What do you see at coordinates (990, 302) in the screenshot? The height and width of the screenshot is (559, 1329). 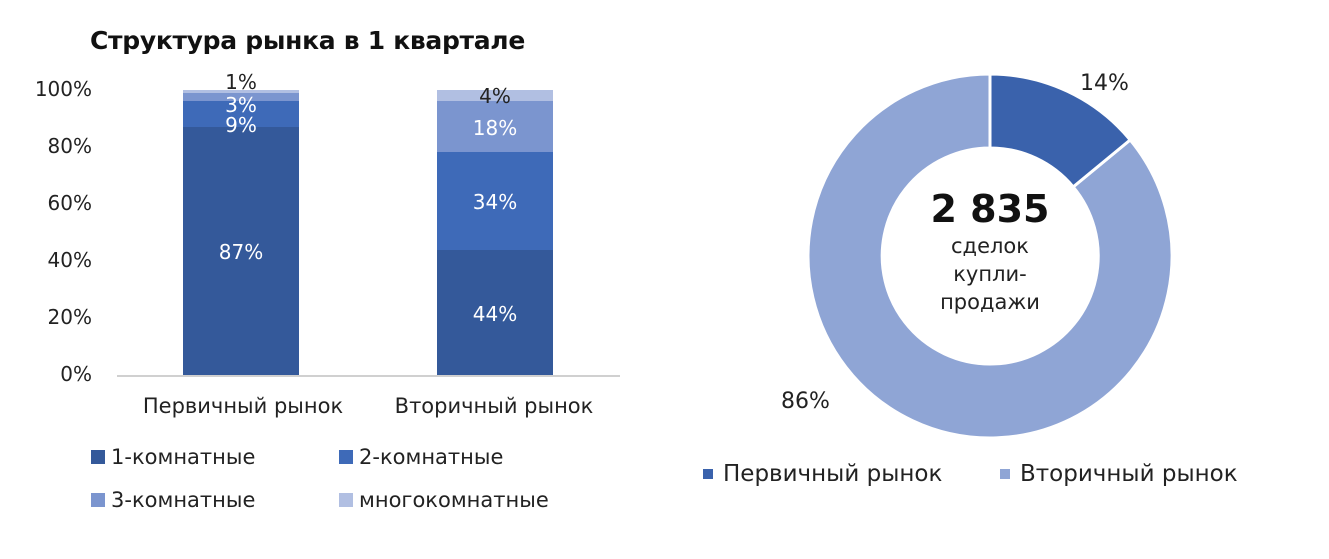 I see `center-text-line3: продажи` at bounding box center [990, 302].